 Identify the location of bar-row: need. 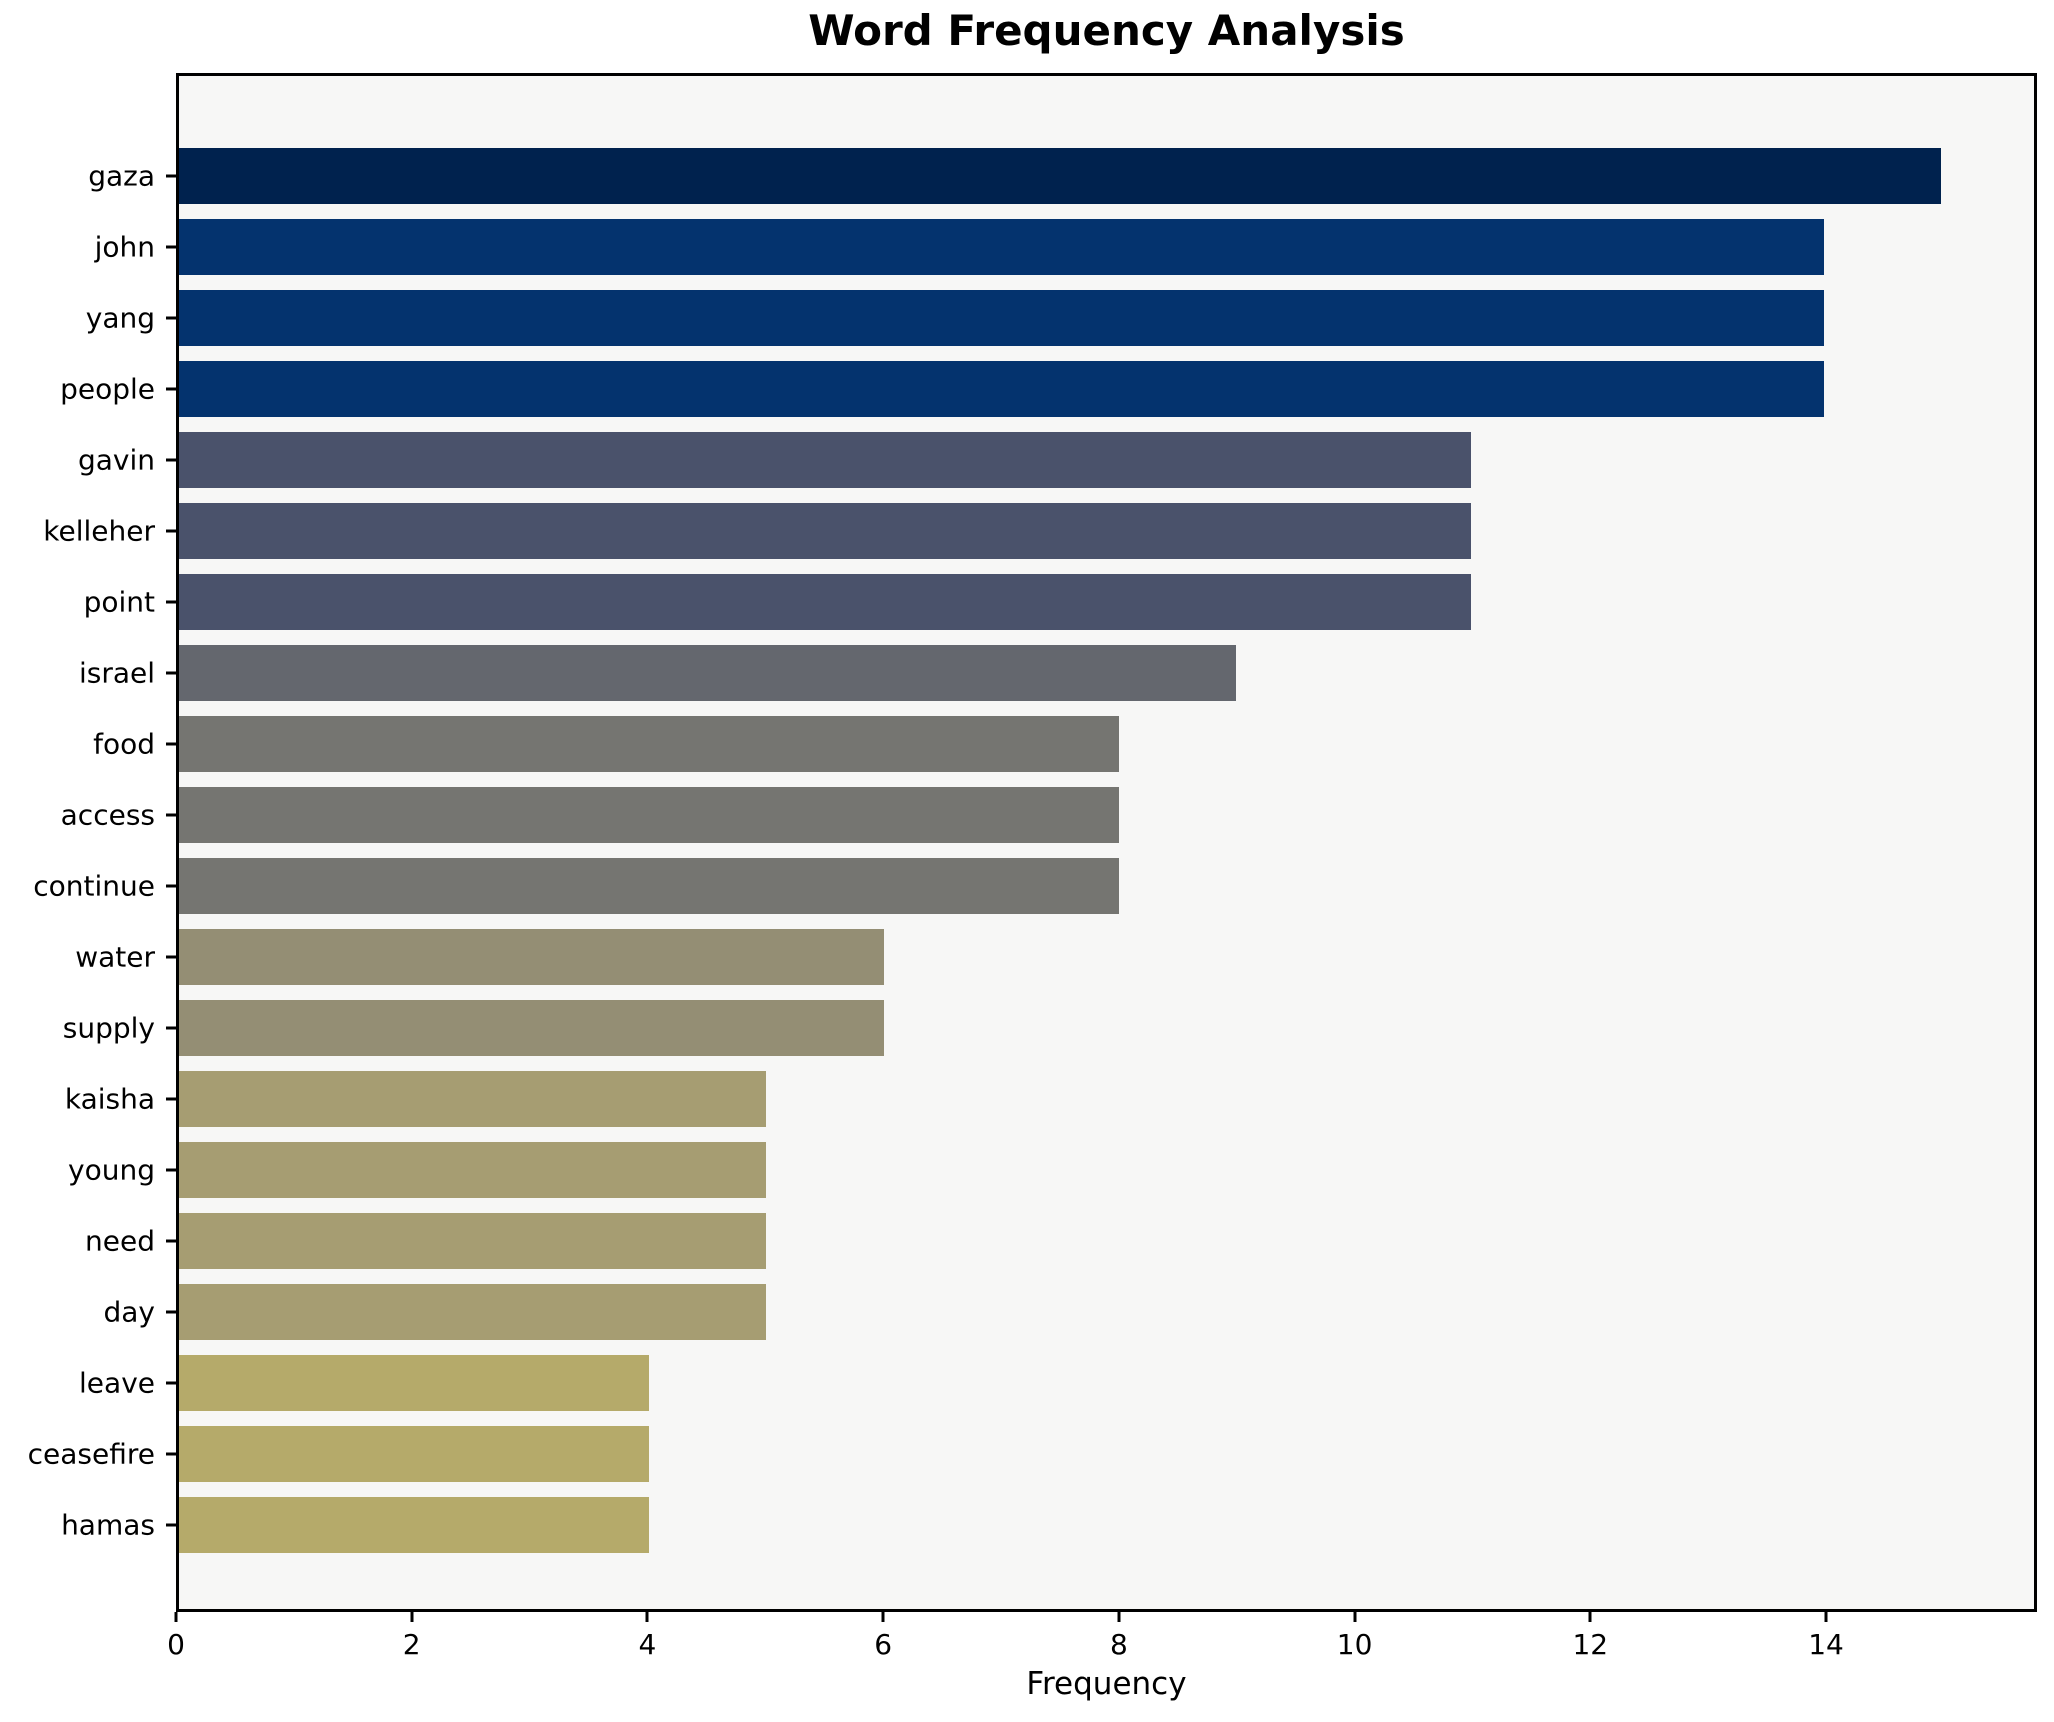
(1059, 1241).